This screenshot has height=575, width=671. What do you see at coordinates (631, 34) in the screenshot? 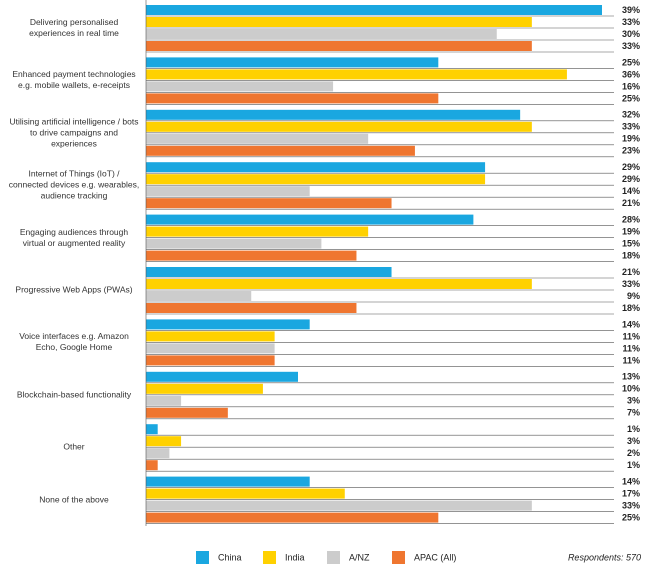
I see `value-label: 30%` at bounding box center [631, 34].